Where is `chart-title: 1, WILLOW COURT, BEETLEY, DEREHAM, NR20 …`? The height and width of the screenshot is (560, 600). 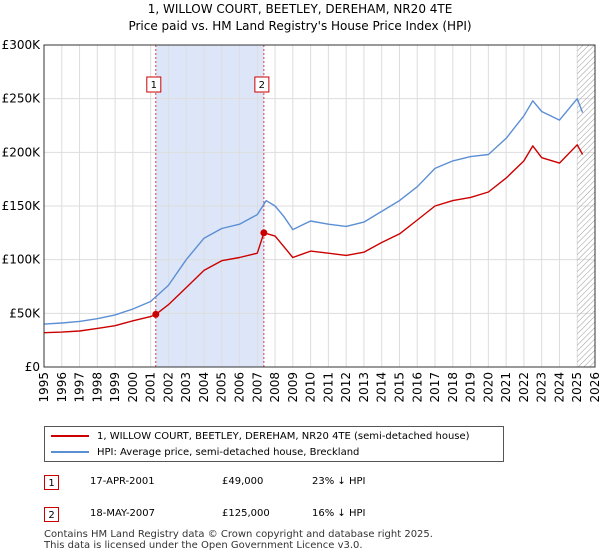
chart-title: 1, WILLOW COURT, BEETLEY, DEREHAM, NR20 … is located at coordinates (300, 9).